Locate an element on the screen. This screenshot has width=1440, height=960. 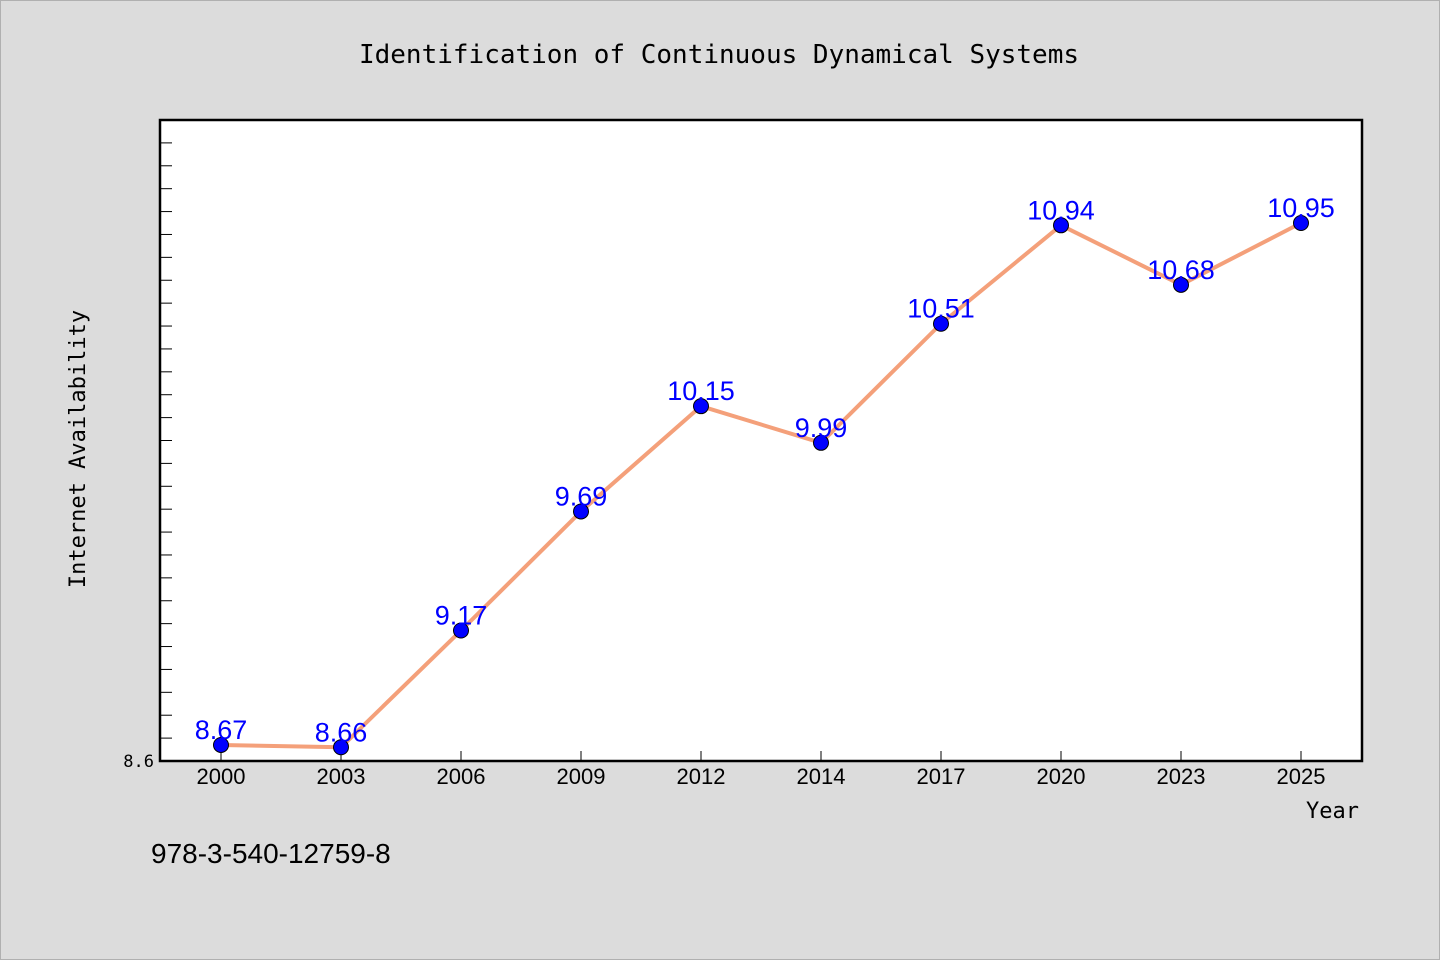
x-tick-label: 2023 is located at coordinates (1181, 776).